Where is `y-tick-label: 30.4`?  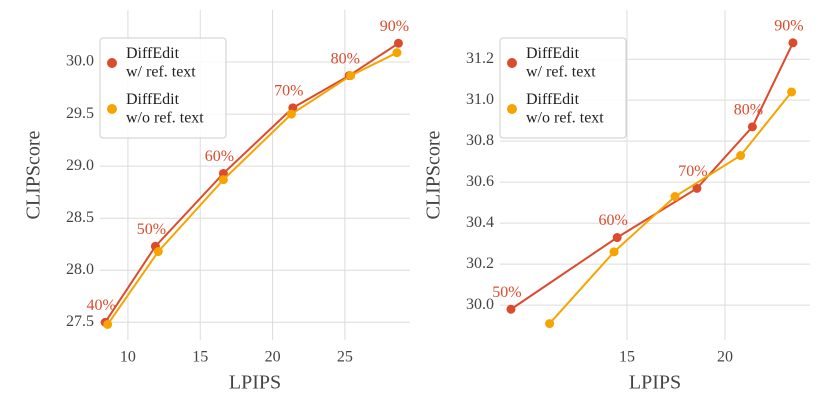
y-tick-label: 30.4 is located at coordinates (480, 222).